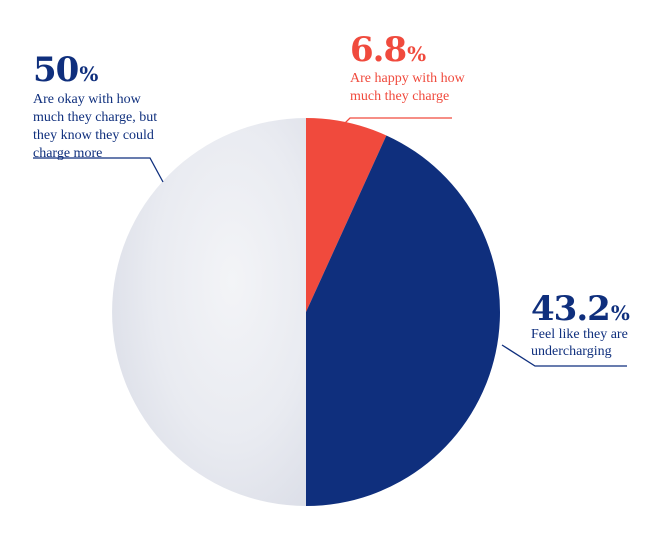 The height and width of the screenshot is (549, 671). I want to click on label-okay-description-line: much they charge, but, so click(95, 117).